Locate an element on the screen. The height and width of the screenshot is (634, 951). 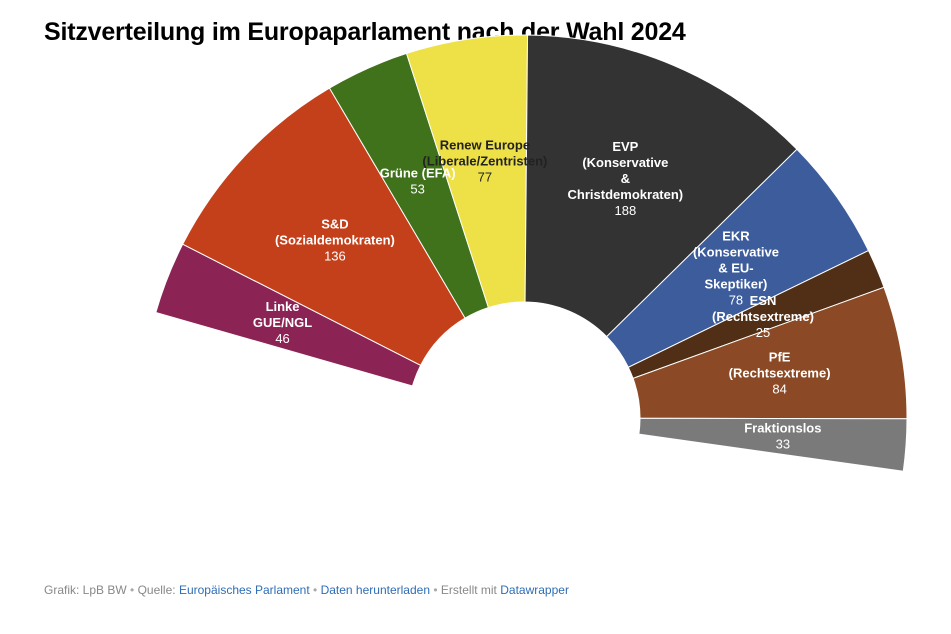
credit-text: Grafik: LpB BW is located at coordinates (85, 590).